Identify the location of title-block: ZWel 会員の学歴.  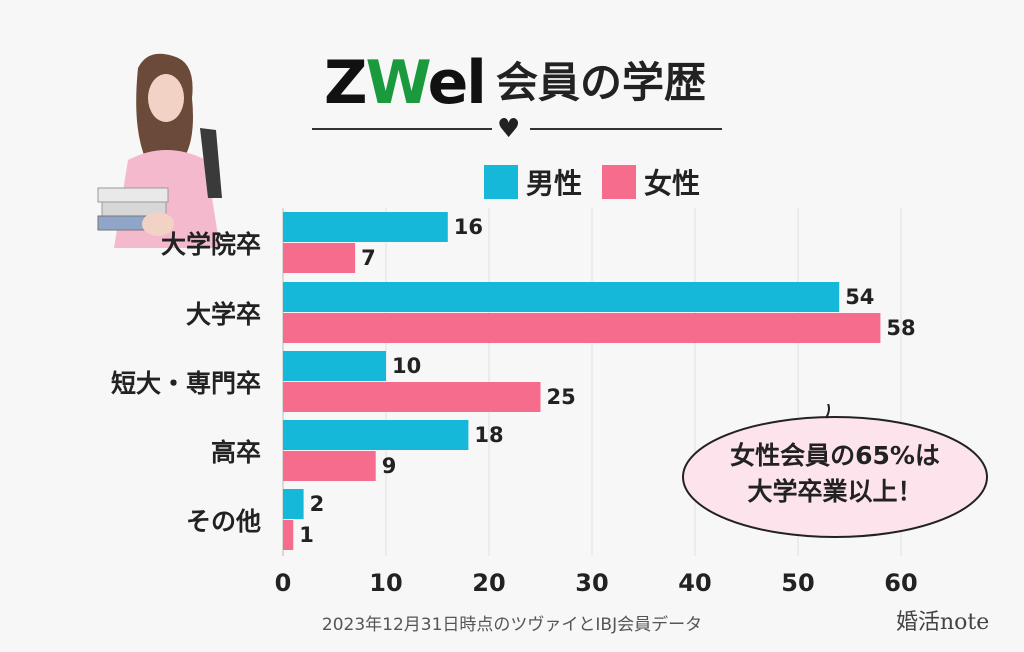
(520, 83).